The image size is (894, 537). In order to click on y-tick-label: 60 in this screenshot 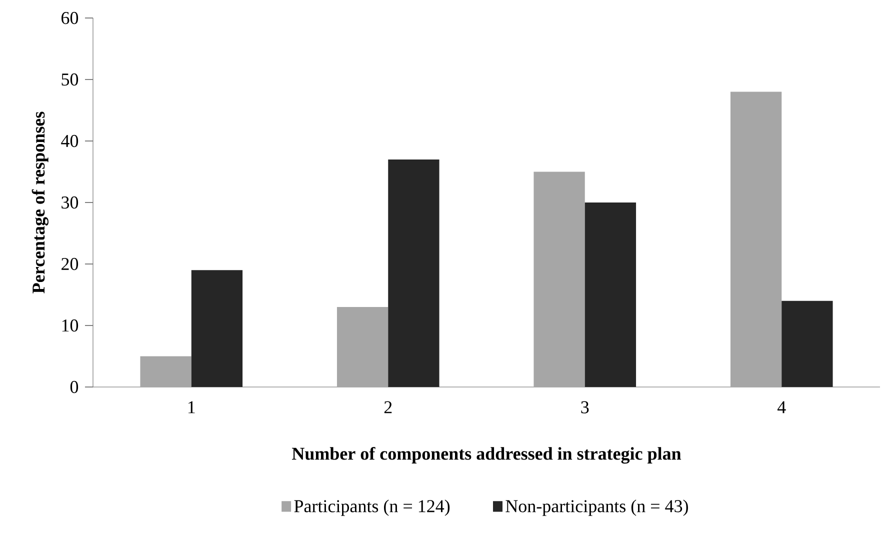, I will do `click(70, 18)`.